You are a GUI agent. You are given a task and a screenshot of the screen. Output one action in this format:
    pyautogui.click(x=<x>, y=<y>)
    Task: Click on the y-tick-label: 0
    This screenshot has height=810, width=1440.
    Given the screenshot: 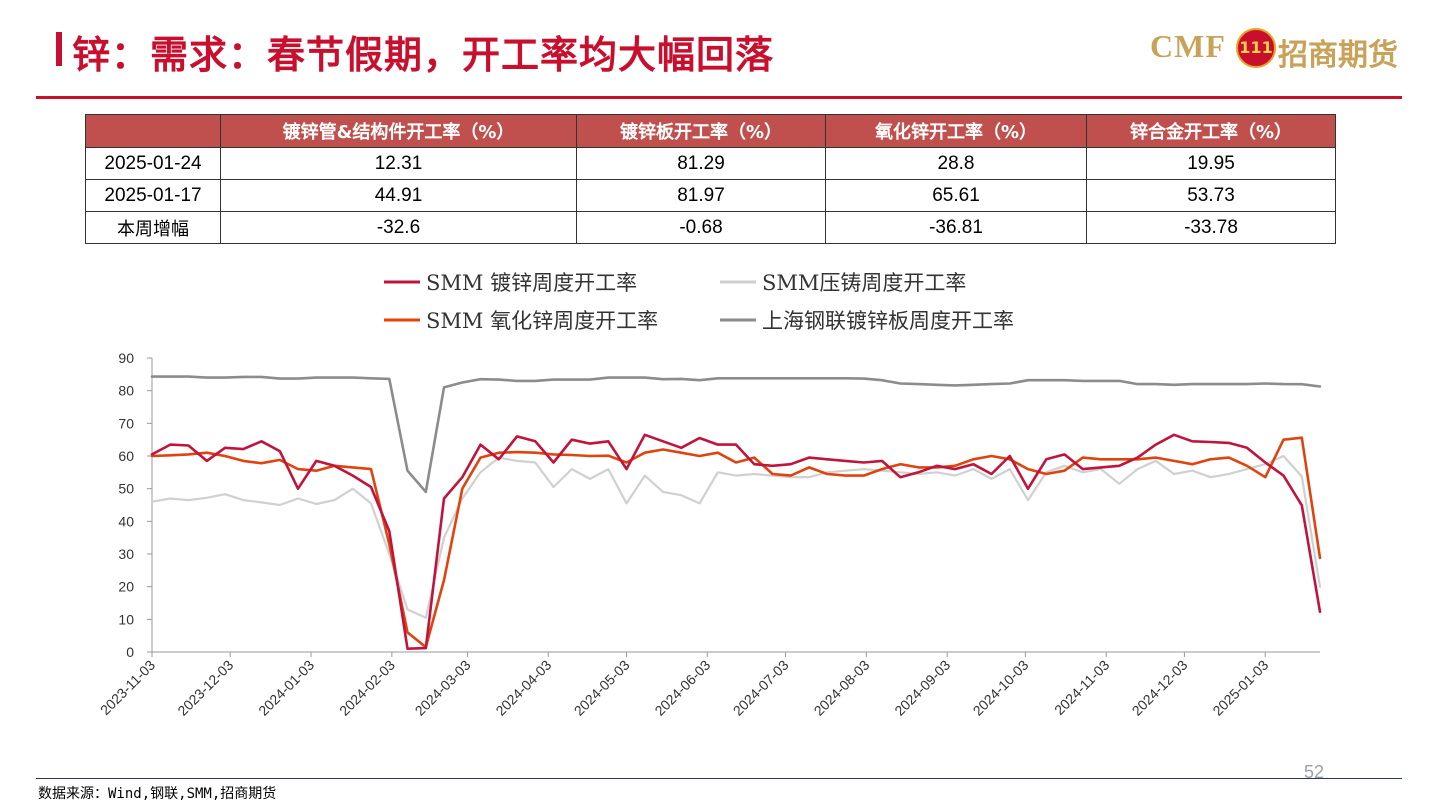 What is the action you would take?
    pyautogui.click(x=130, y=652)
    